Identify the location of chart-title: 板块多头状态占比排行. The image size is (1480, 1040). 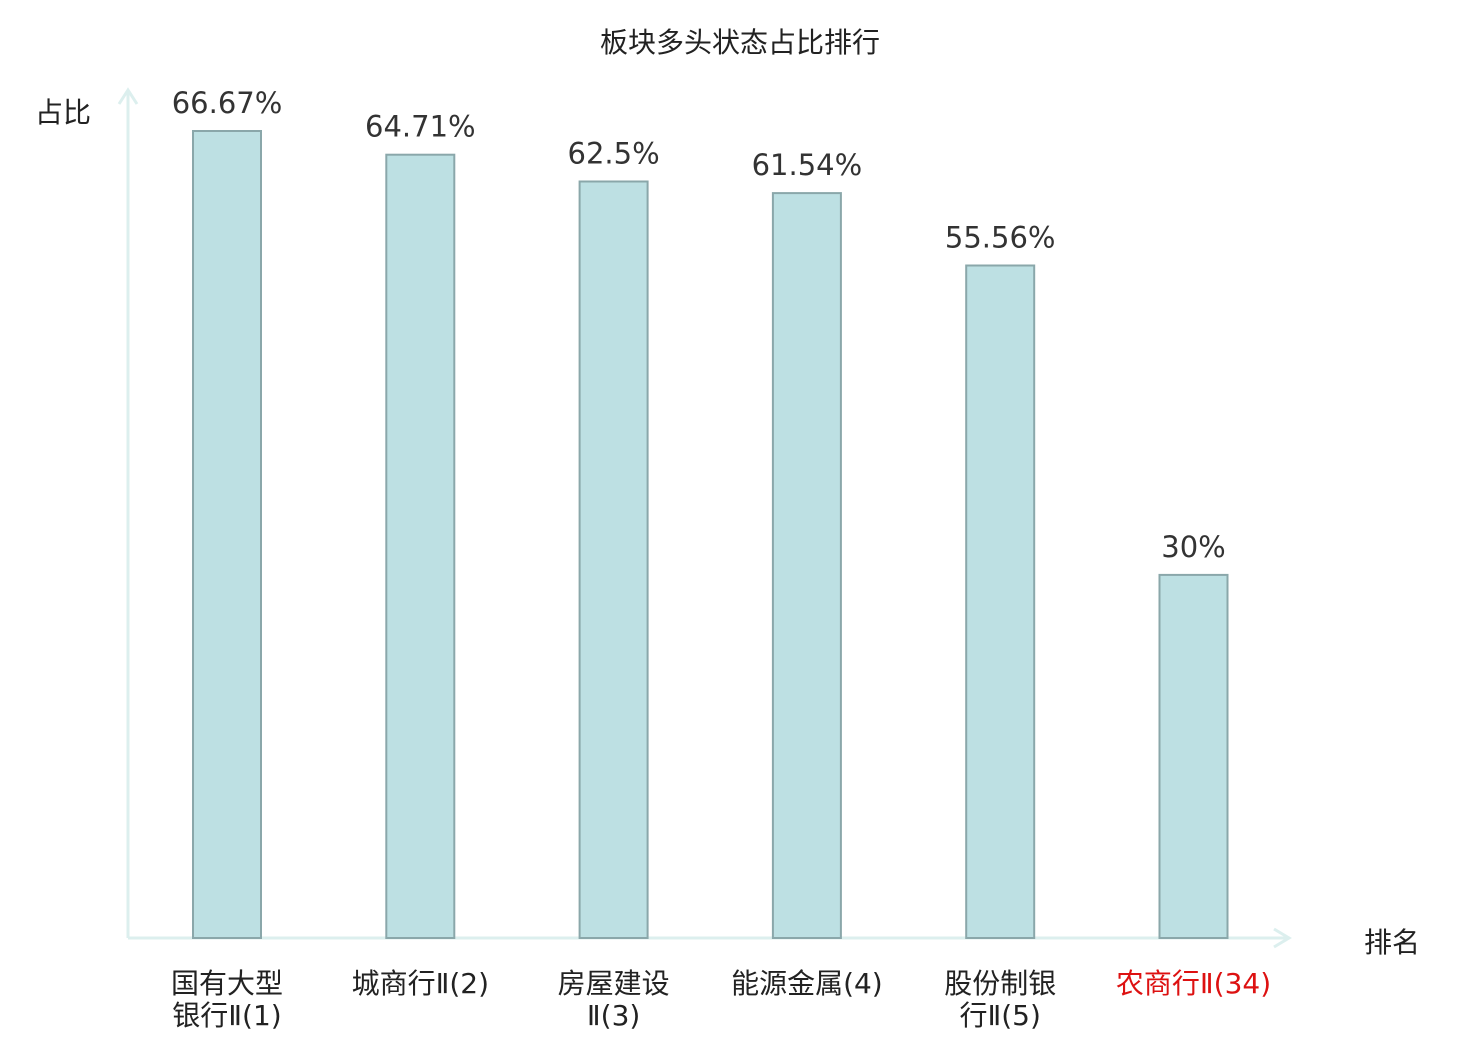
(740, 42).